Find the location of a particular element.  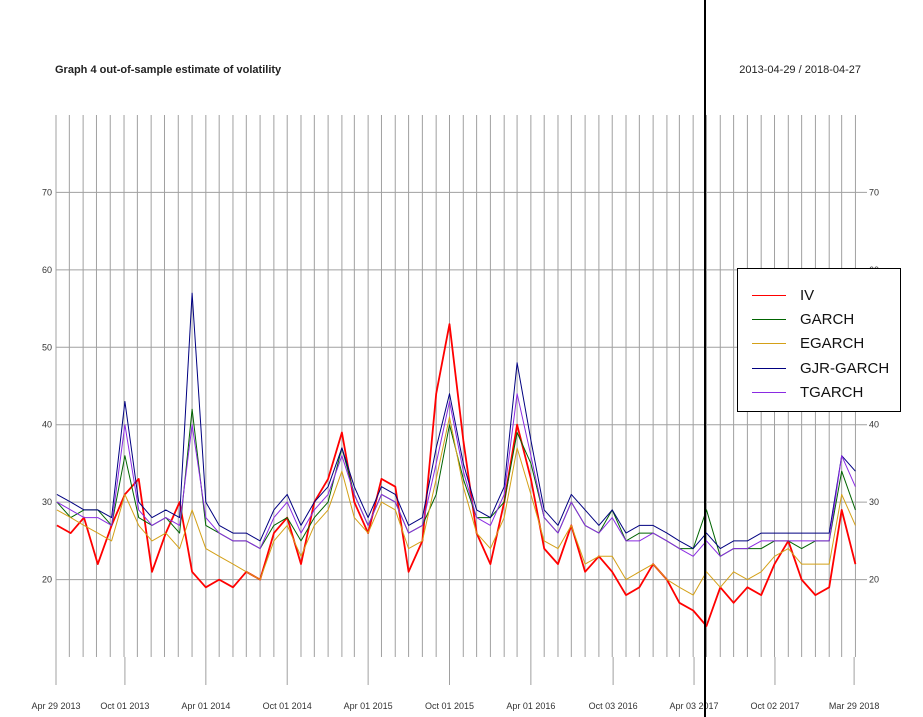

legend-label: IV is located at coordinates (807, 295).